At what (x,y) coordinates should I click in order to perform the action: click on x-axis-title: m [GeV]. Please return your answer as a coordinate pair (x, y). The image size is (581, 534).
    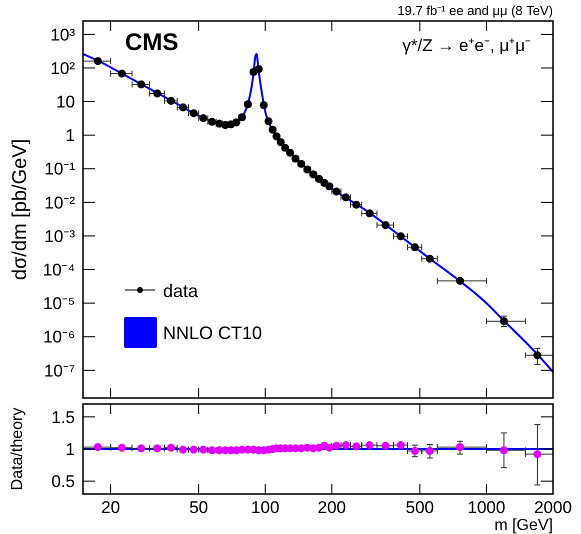
    Looking at the image, I should click on (523, 525).